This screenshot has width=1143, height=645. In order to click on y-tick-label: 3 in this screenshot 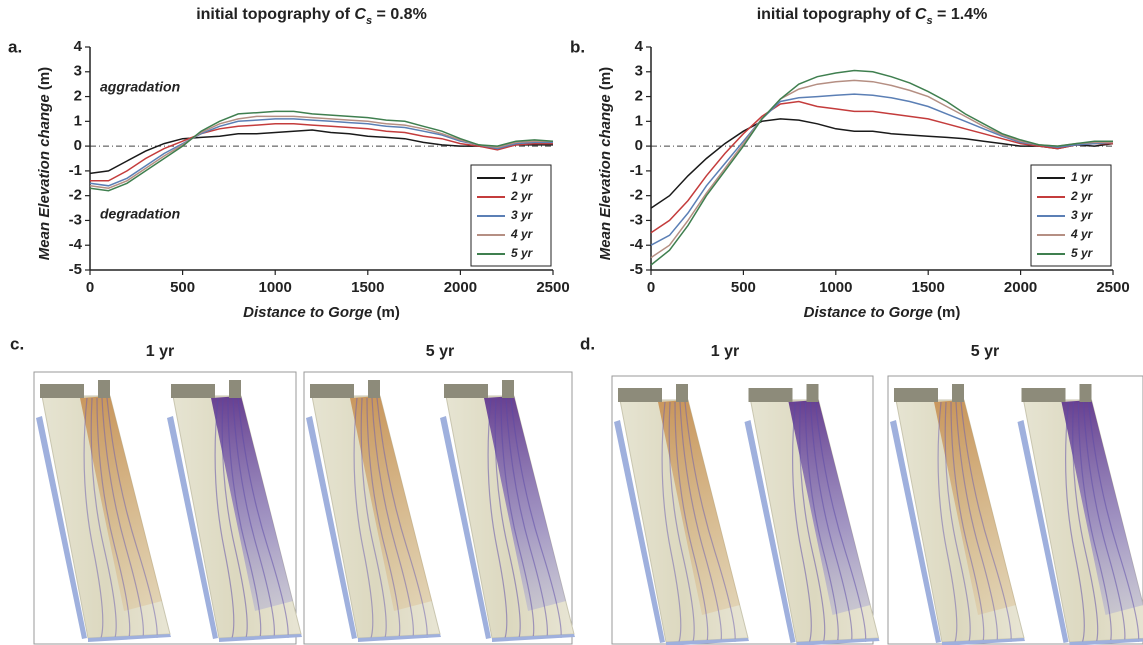, I will do `click(78, 71)`.